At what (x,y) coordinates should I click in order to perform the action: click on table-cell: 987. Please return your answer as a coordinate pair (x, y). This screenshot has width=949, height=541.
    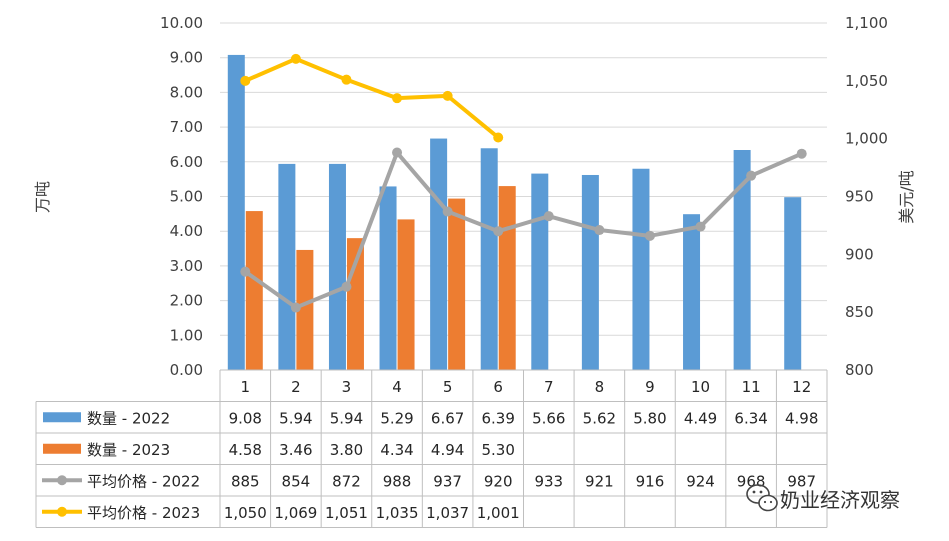
    Looking at the image, I should click on (801, 481).